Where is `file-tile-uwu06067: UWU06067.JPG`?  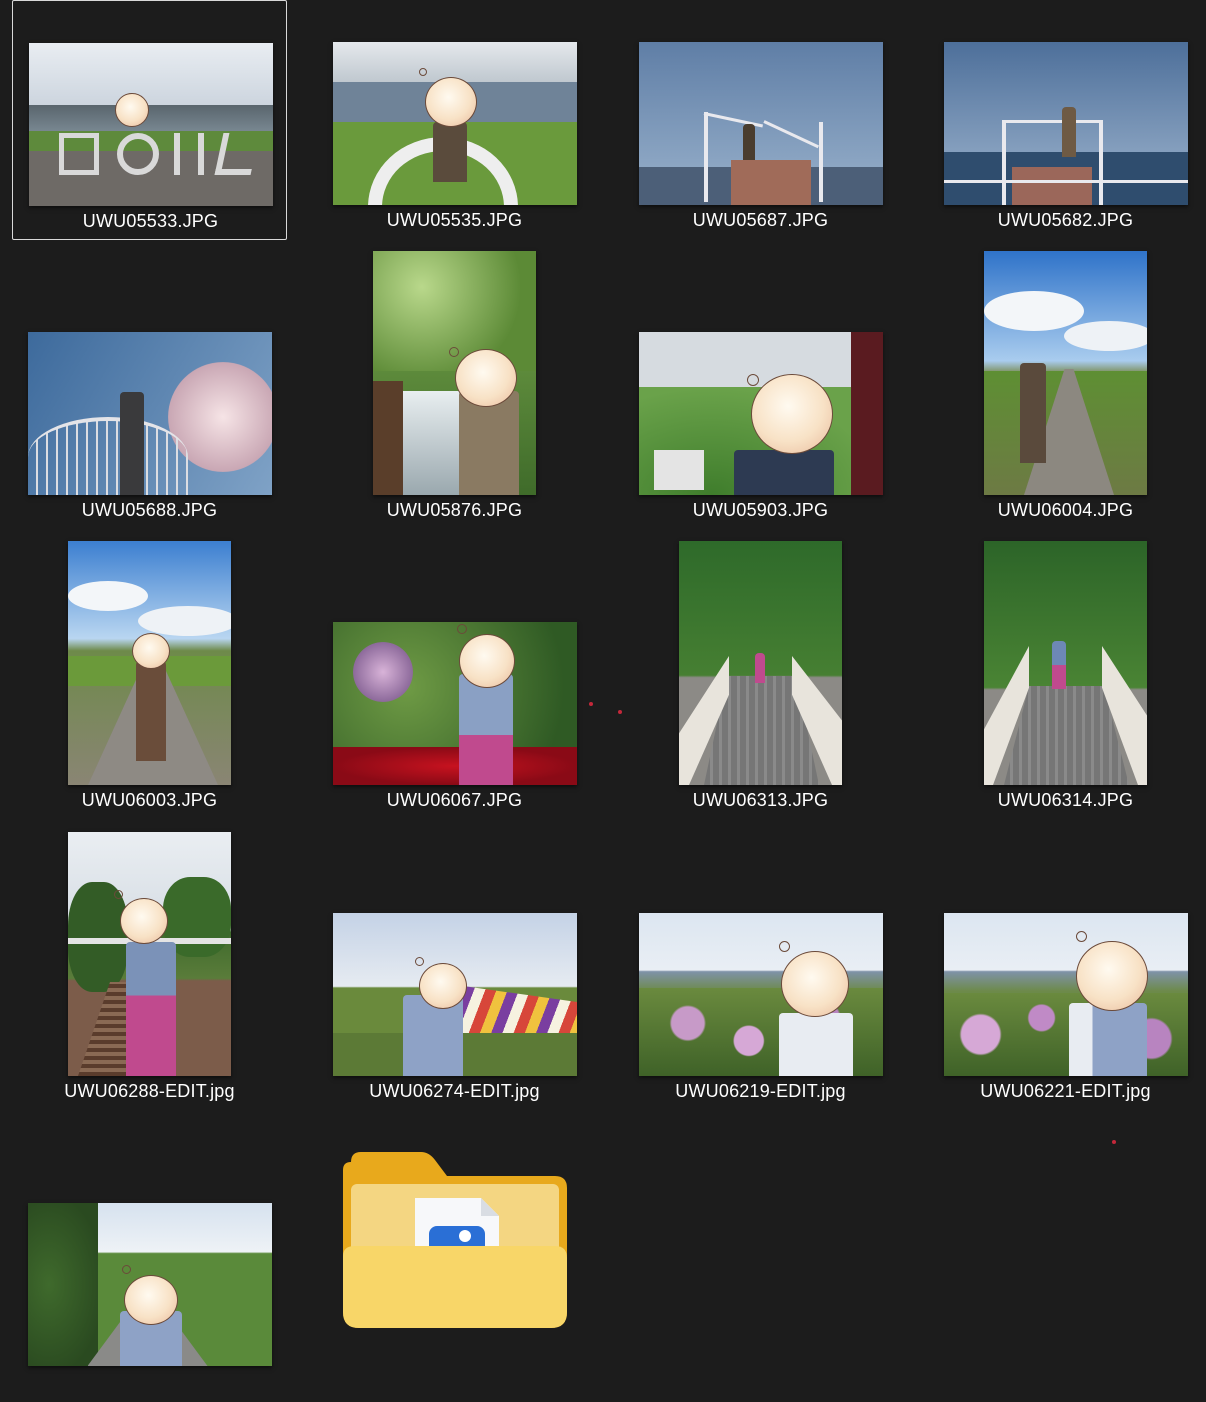 file-tile-uwu06067: UWU06067.JPG is located at coordinates (454, 700).